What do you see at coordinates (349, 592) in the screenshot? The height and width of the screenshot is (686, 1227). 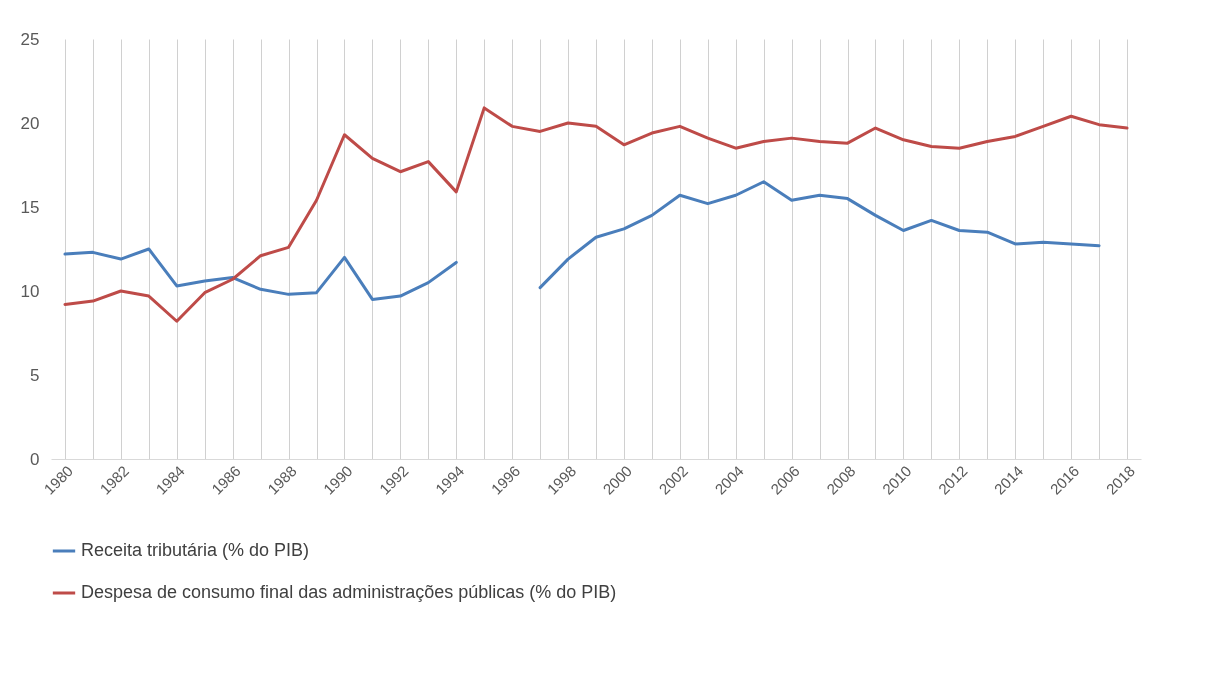 I see `legend-label: Despesa de consumo final das administrações públicas (% do PIB)` at bounding box center [349, 592].